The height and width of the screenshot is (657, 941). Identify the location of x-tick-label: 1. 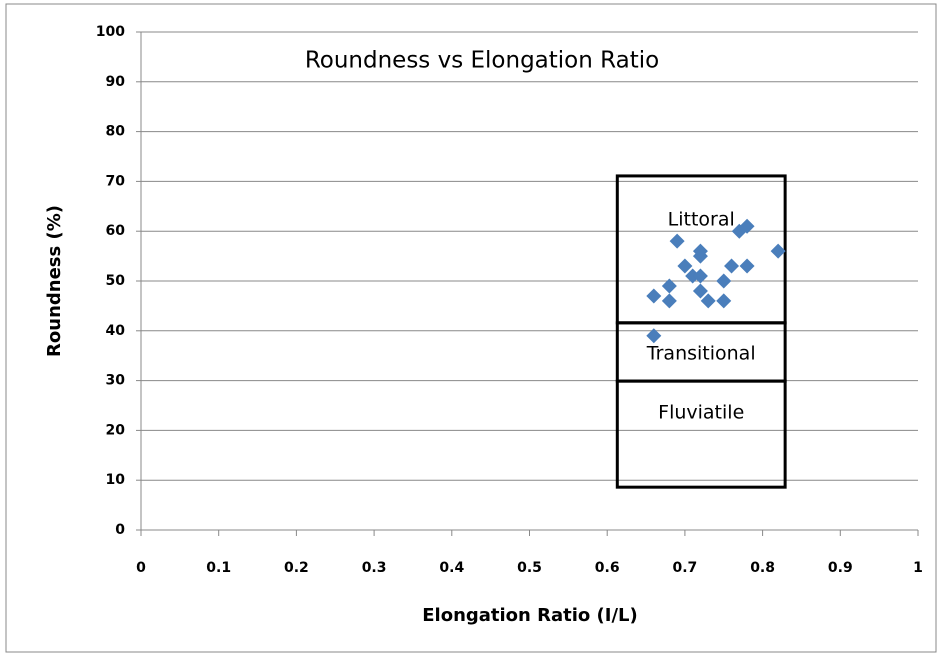
(918, 568).